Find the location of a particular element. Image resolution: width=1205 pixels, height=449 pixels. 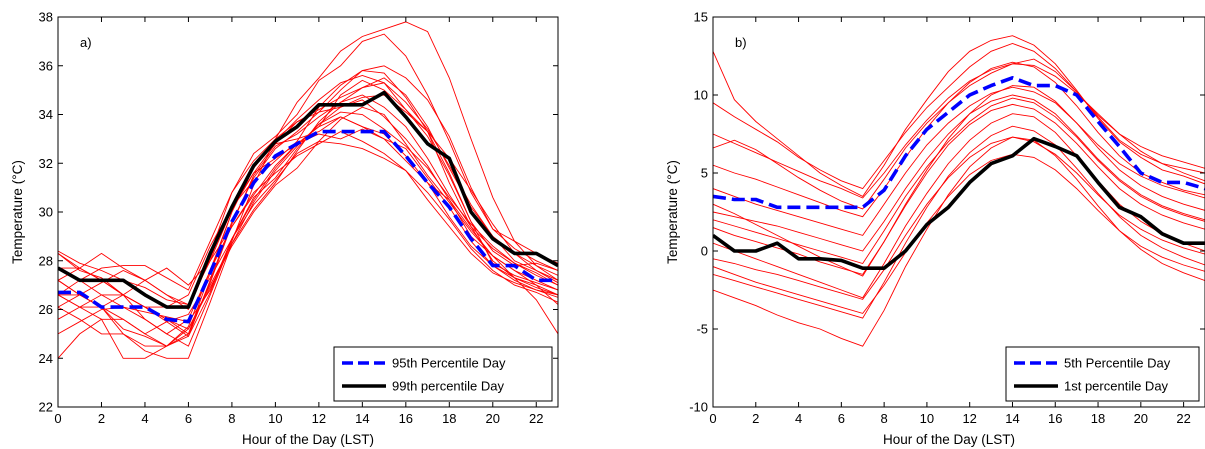

legend-label: 1st percentile Day is located at coordinates (1116, 386).